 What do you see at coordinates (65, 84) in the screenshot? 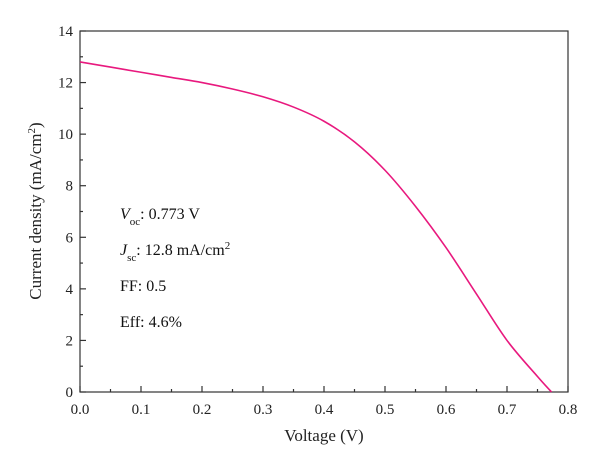
I see `y-tick-label: 12` at bounding box center [65, 84].